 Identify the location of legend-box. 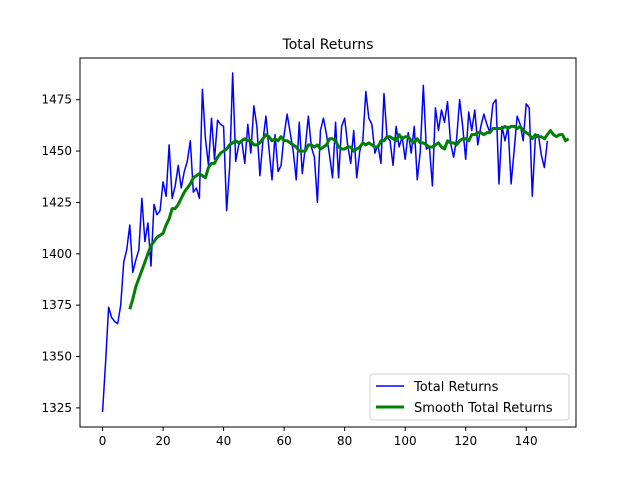
(469, 397).